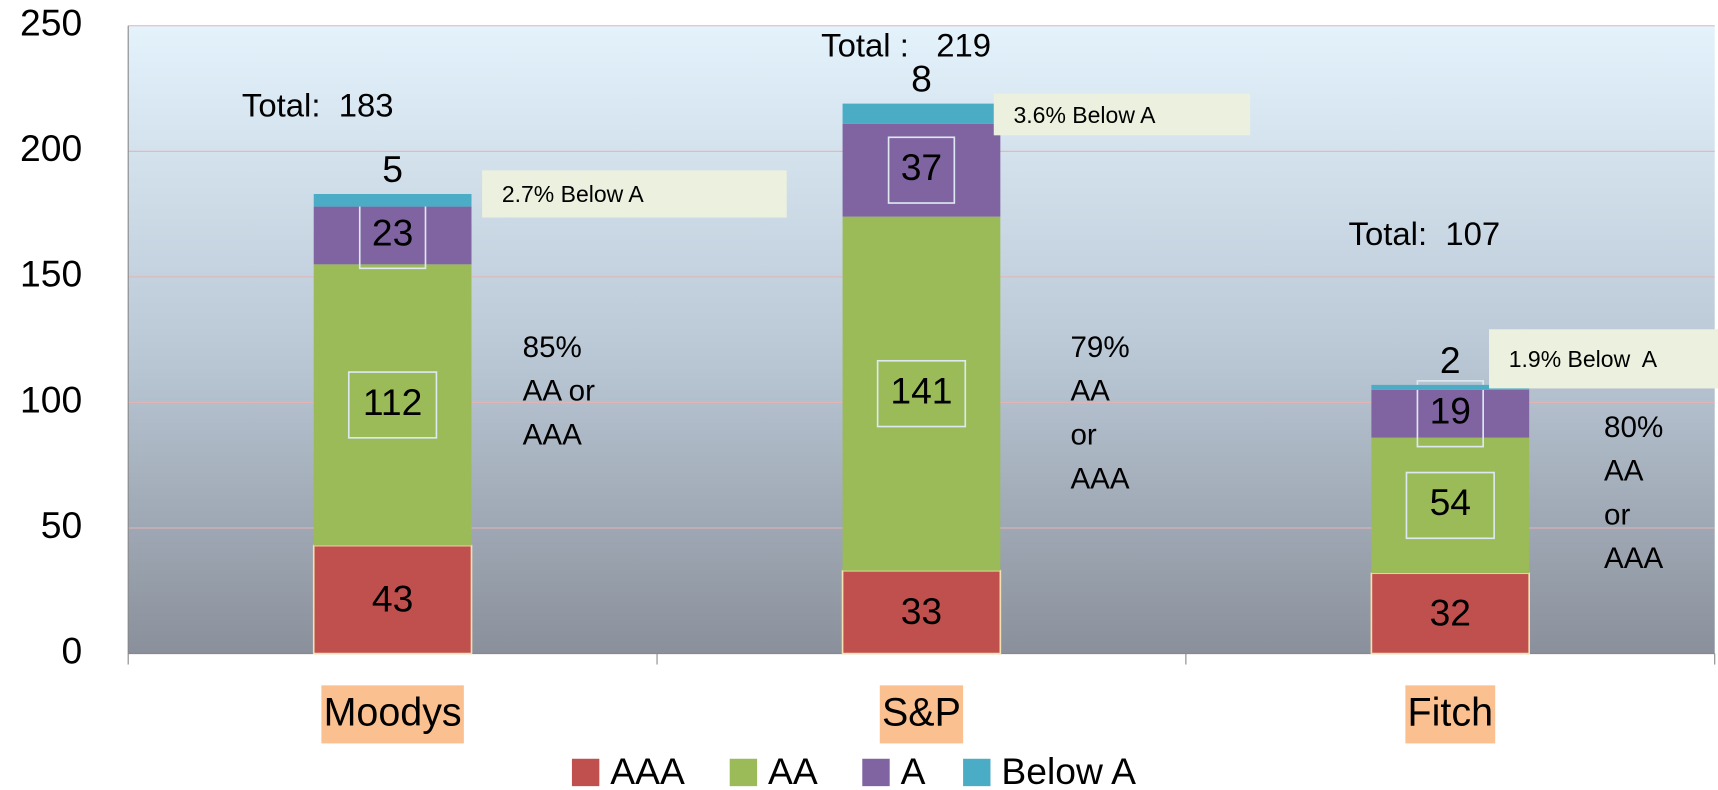  Describe the element at coordinates (1450, 360) in the screenshot. I see `data-label: 2` at that location.